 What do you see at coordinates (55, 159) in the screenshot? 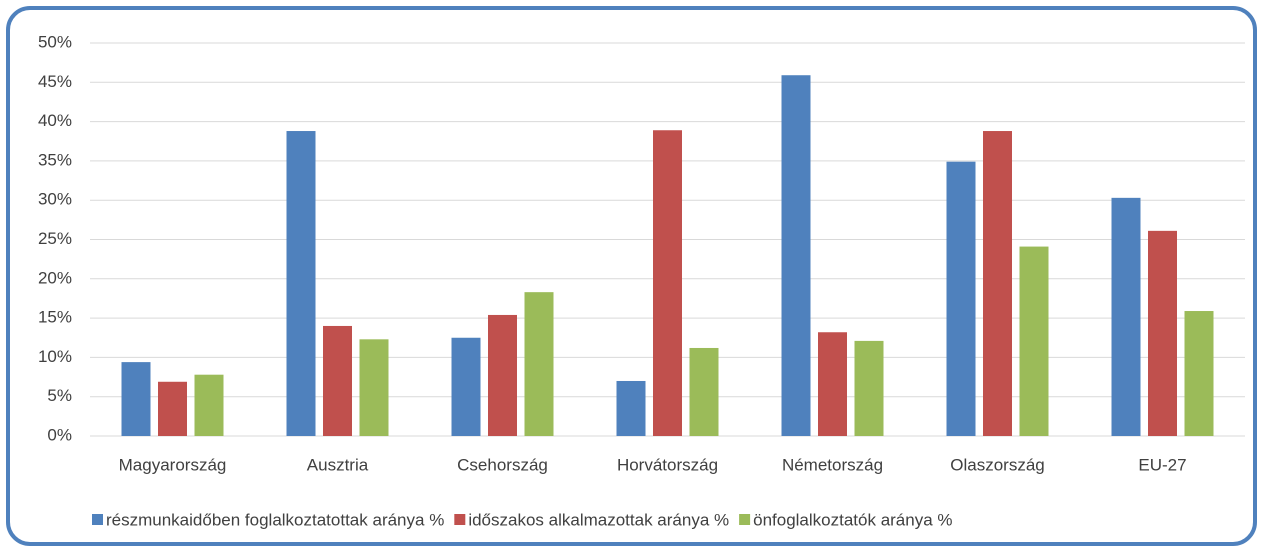
I see `y-tick-label: 35%` at bounding box center [55, 159].